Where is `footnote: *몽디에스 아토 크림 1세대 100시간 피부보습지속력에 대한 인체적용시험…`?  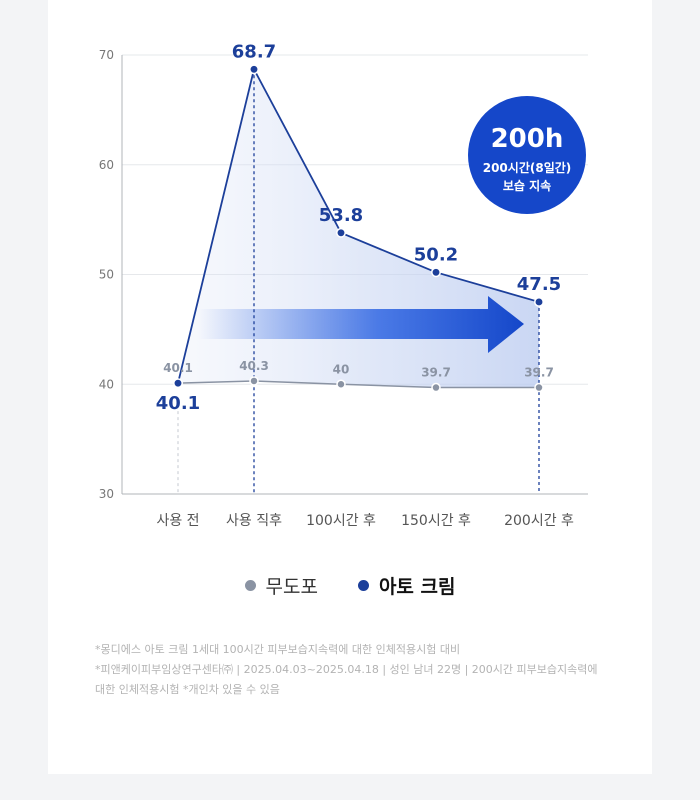
footnote: *몽디에스 아토 크림 1세대 100시간 피부보습지속력에 대한 인체적용시험… is located at coordinates (360, 670).